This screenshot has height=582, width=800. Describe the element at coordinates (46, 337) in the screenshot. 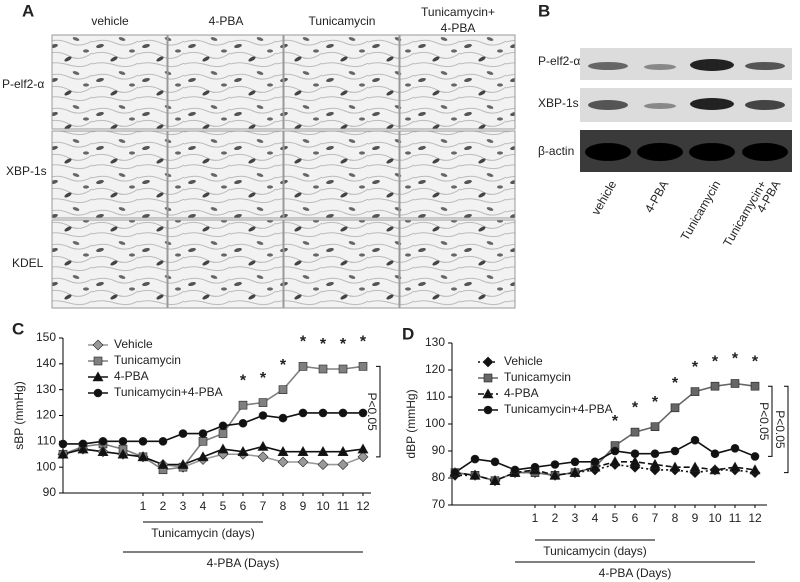

I see `y-tick-label: 150` at that location.